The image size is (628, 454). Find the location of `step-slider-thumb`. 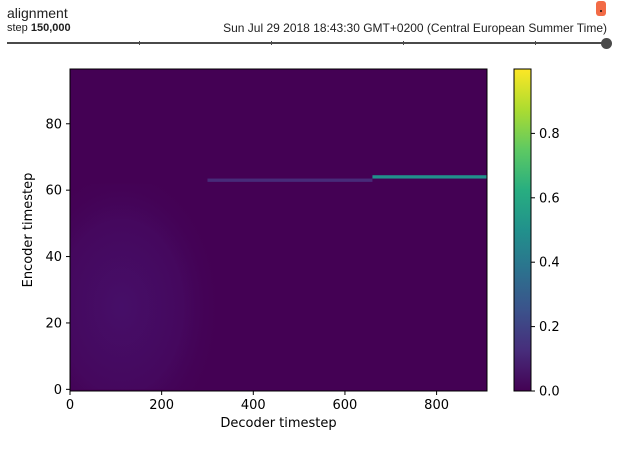

step-slider-thumb is located at coordinates (606, 43).